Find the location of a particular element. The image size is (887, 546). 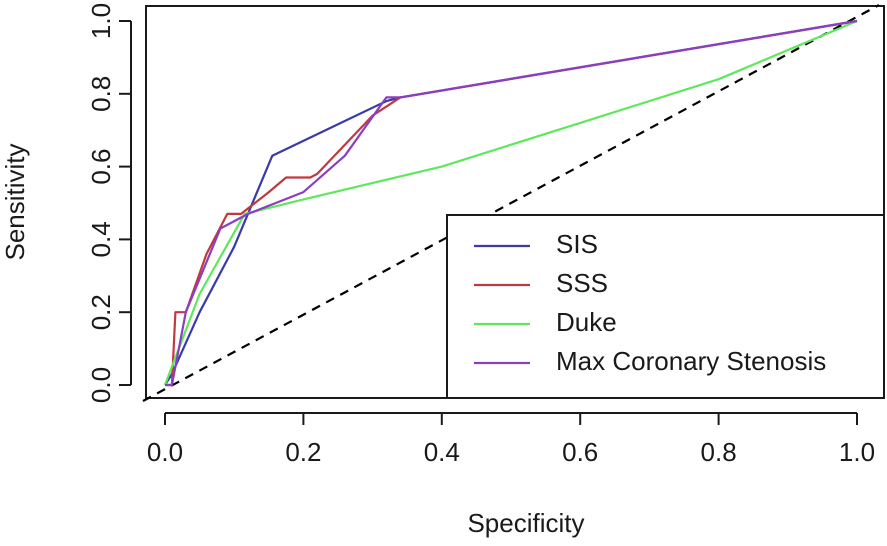

legend-label: Duke is located at coordinates (586, 322).